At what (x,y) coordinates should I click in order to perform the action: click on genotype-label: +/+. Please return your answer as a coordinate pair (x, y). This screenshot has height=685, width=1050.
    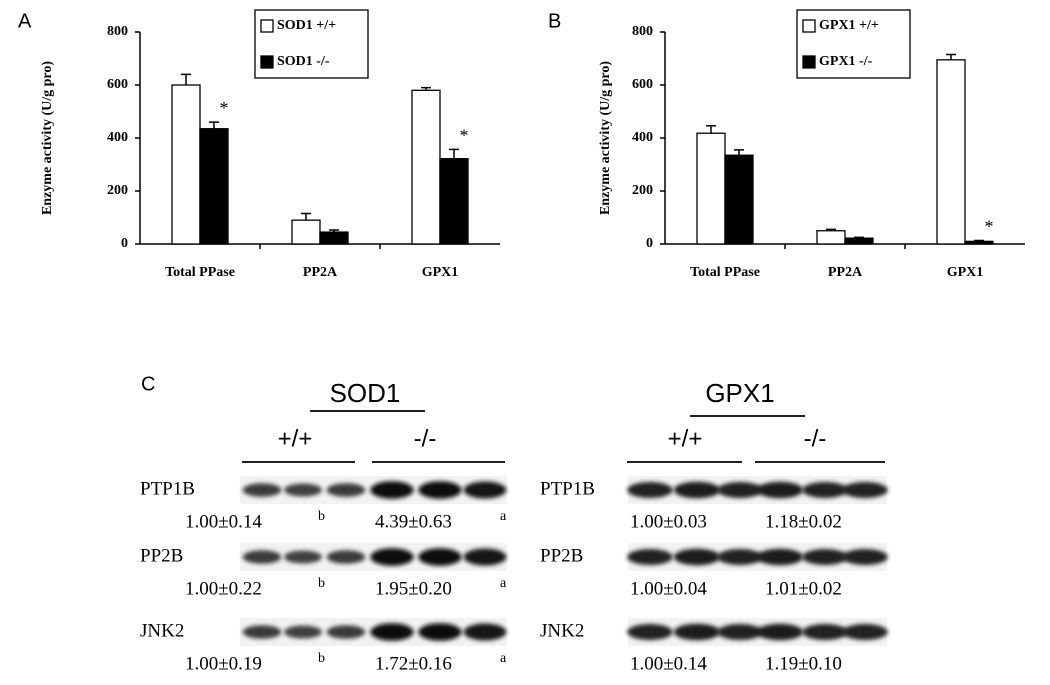
    Looking at the image, I should click on (685, 438).